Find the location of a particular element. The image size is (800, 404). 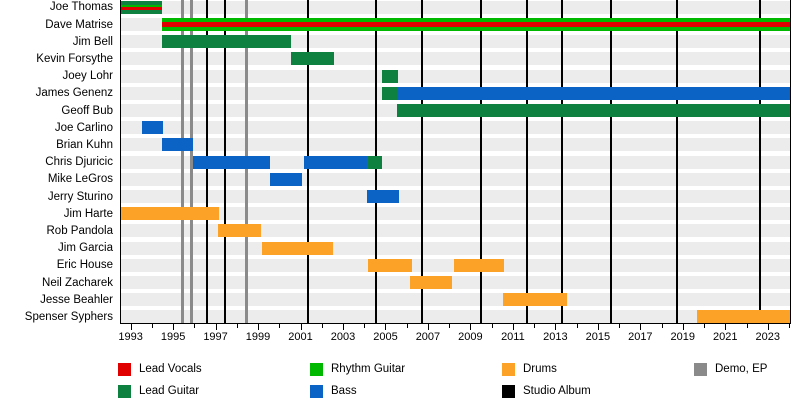

year-label: 2019 is located at coordinates (683, 337).